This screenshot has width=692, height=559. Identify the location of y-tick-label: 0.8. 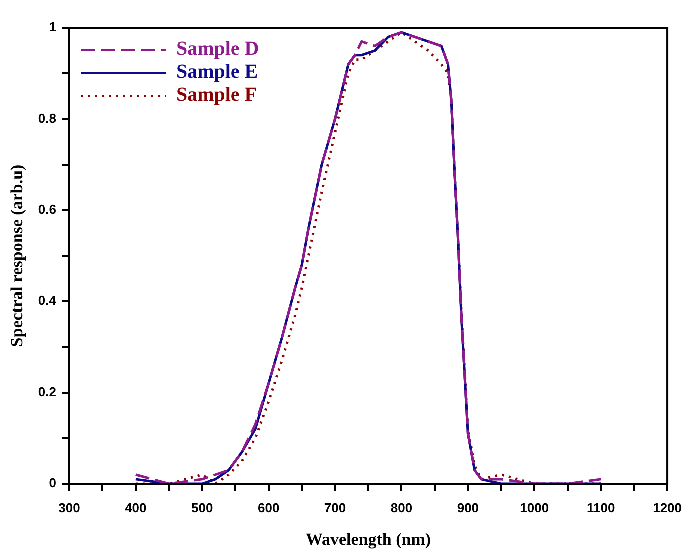
(47, 118).